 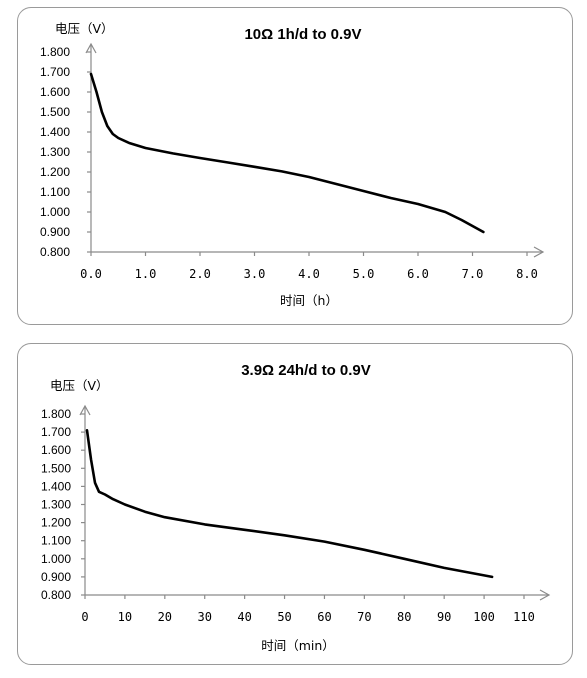 What do you see at coordinates (364, 274) in the screenshot?
I see `x-tick-label: 5.0` at bounding box center [364, 274].